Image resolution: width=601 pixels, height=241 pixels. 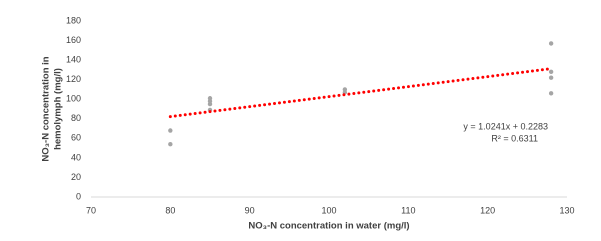 What do you see at coordinates (328, 226) in the screenshot?
I see `x-axis-title: NO₃-N concentration in water (mg/l)` at bounding box center [328, 226].